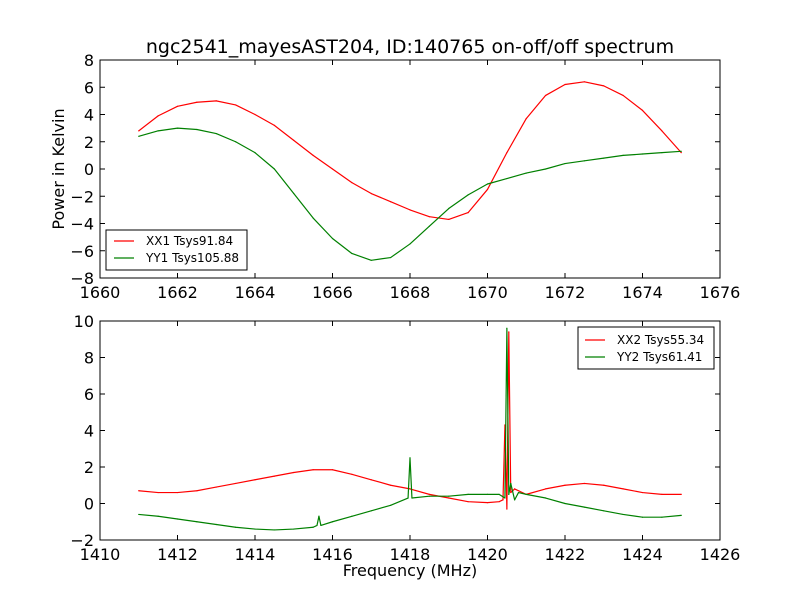 The width and height of the screenshot is (800, 600). What do you see at coordinates (192, 258) in the screenshot?
I see `legend-label-yy1: YY1 Tsys105.88` at bounding box center [192, 258].